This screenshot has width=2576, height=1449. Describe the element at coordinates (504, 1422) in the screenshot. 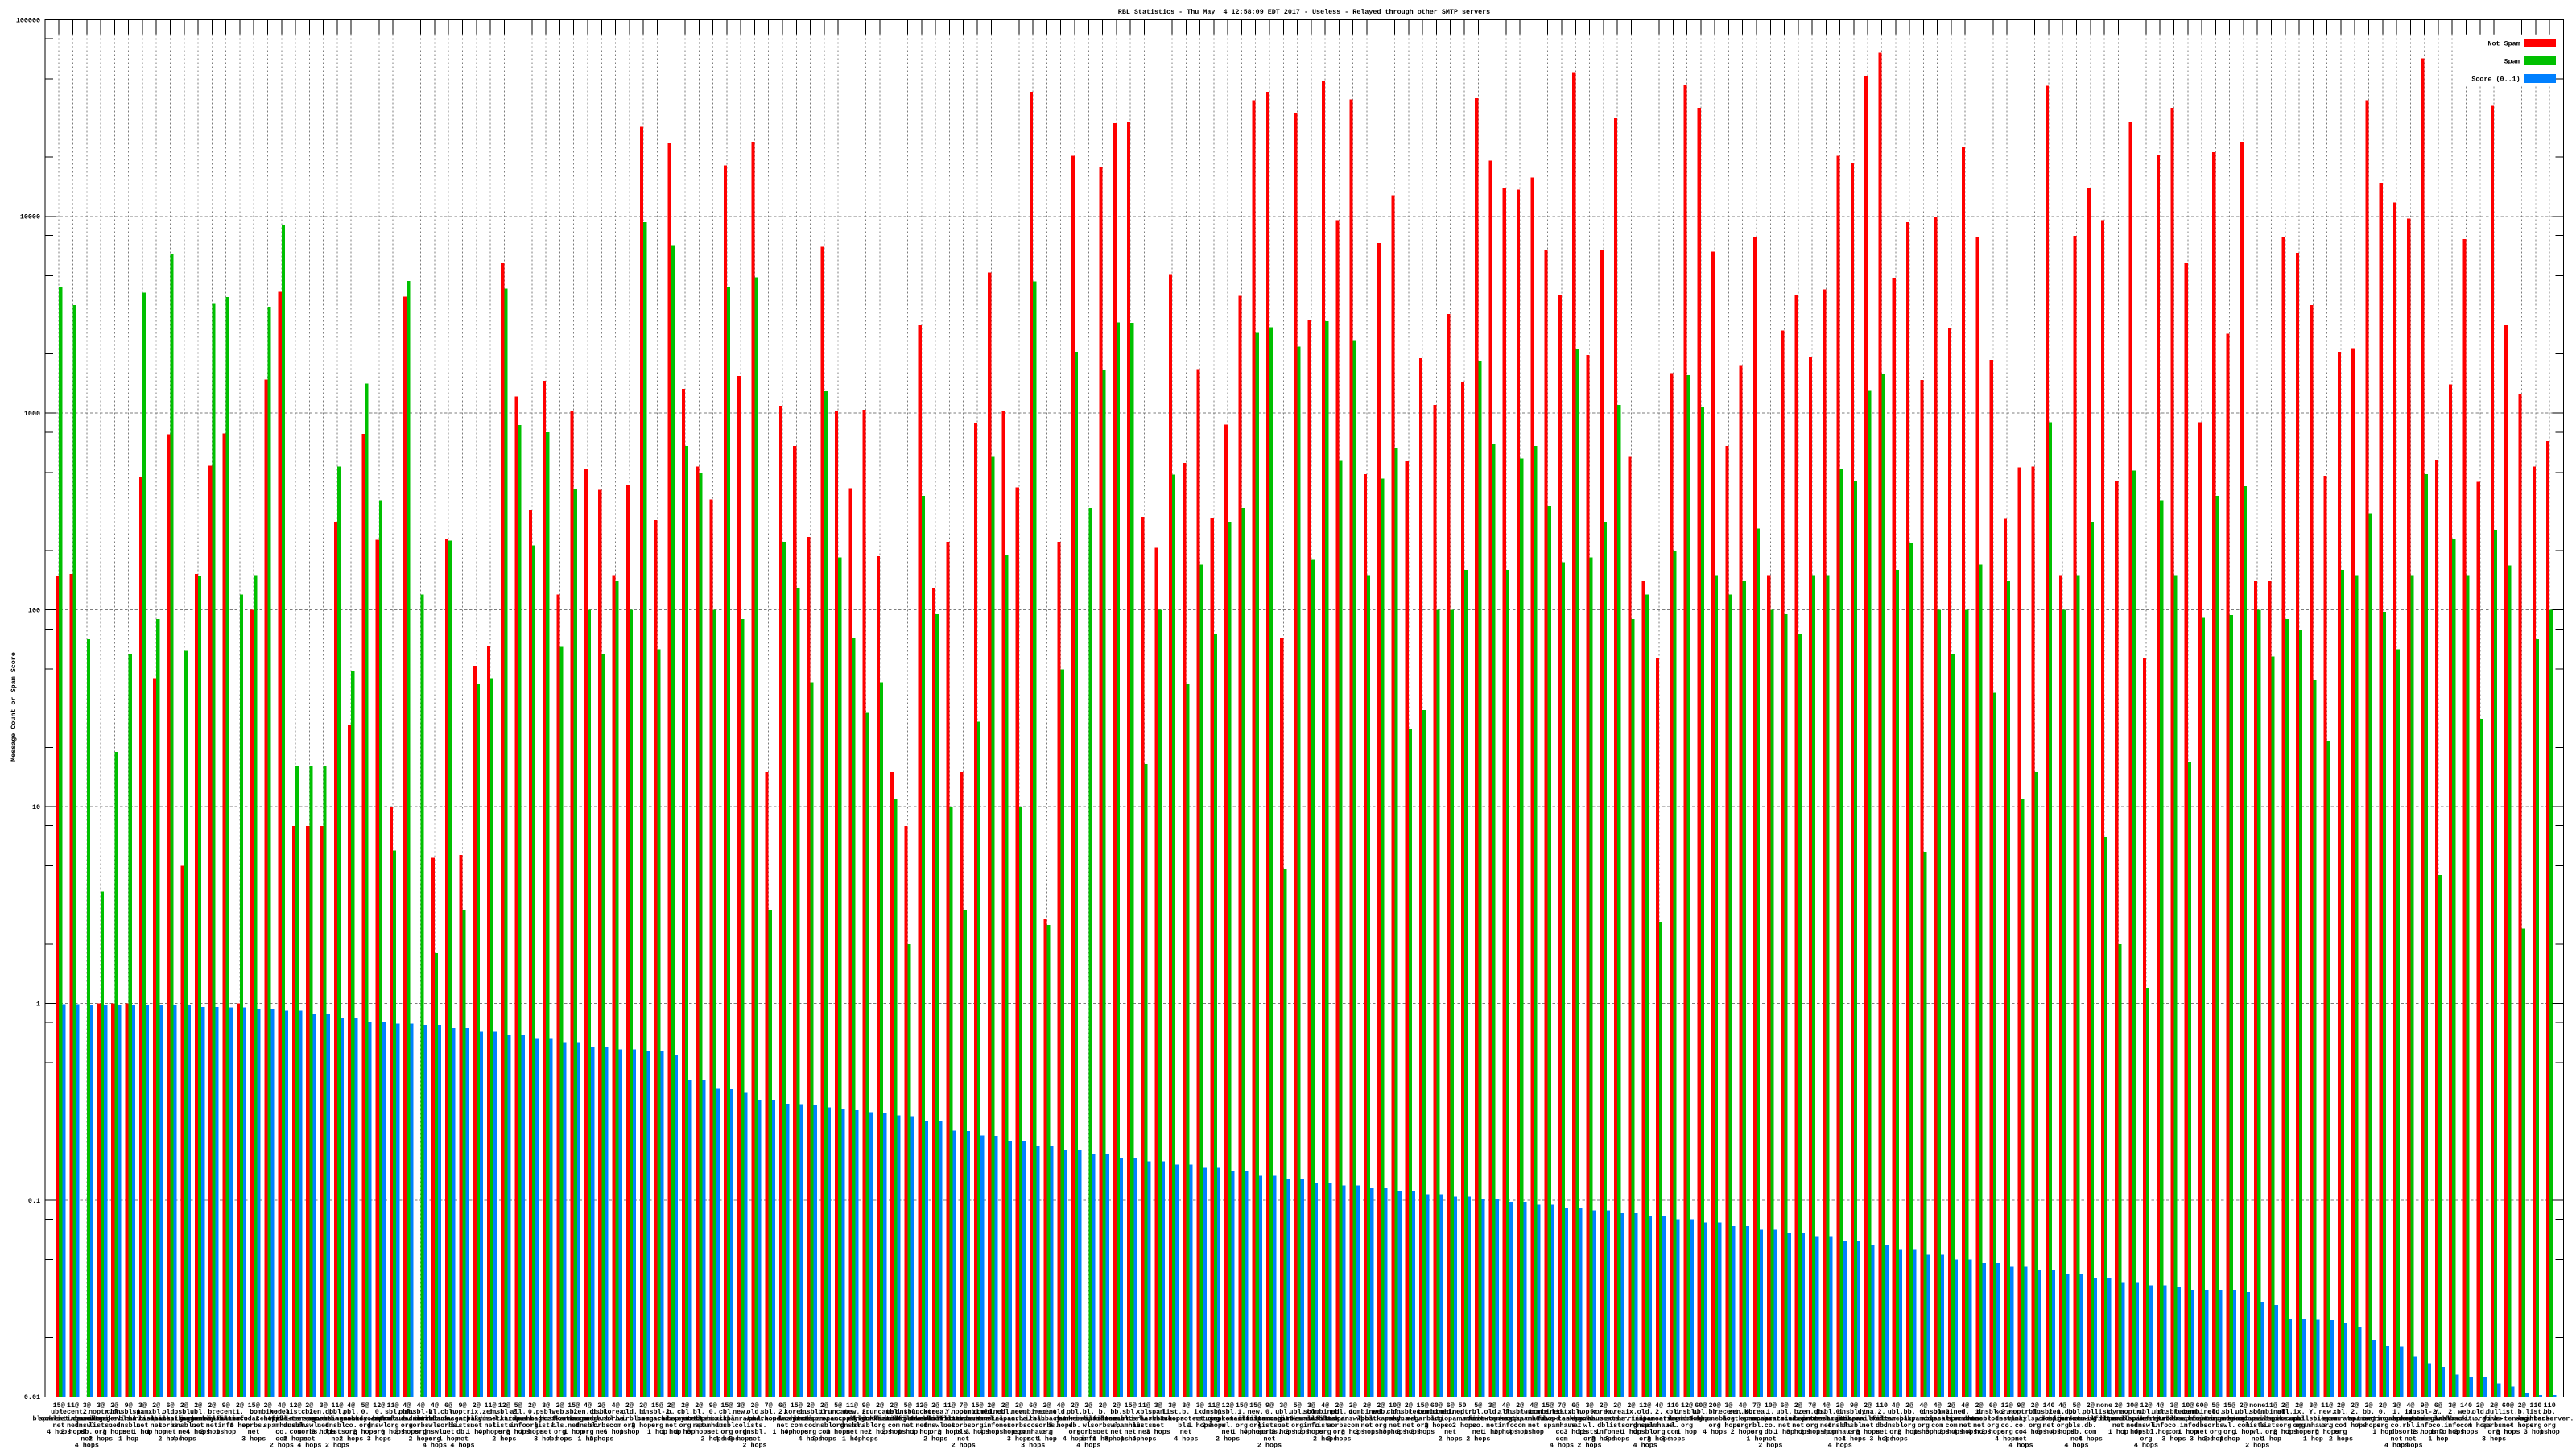

I see `svg-text:12@dnsbl-2.hostkarma.lists.org: 12@ dnsbl-2. hostkarma. lists. org 2 hops` at that location.